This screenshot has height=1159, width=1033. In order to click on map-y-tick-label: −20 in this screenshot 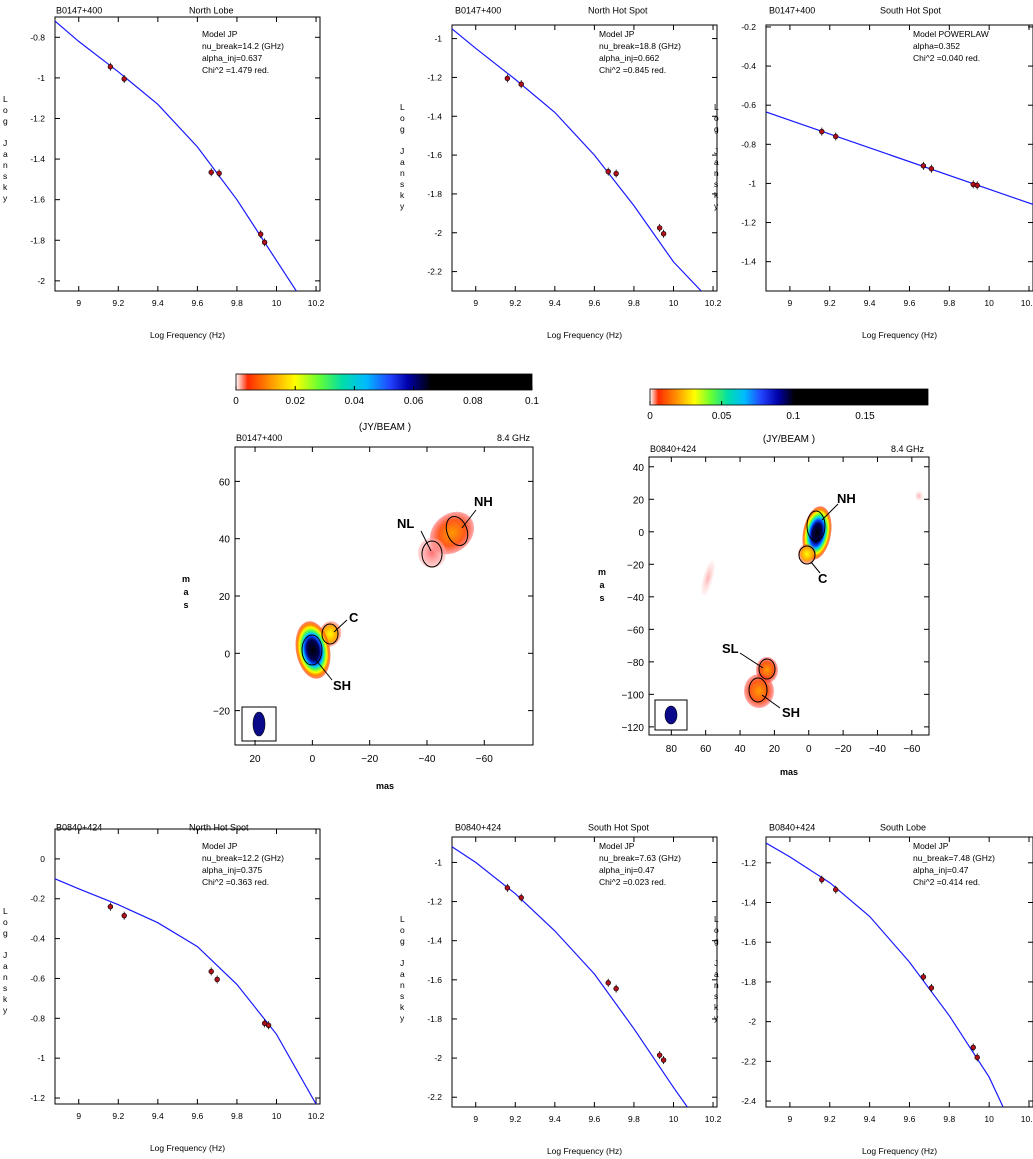, I will do `click(635, 565)`.